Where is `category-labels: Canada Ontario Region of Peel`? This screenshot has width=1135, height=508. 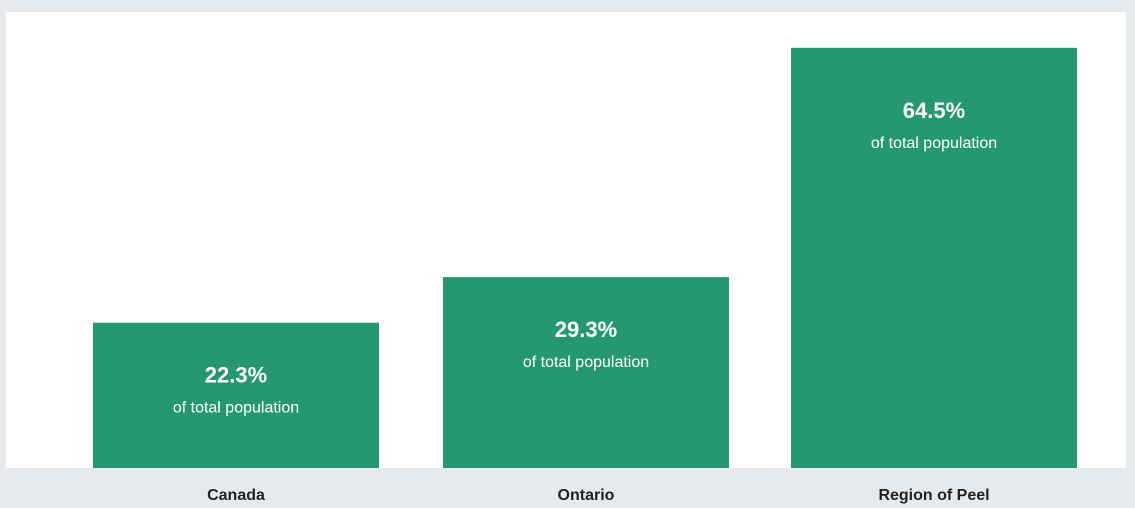
category-labels: Canada Ontario Region of Peel is located at coordinates (598, 495).